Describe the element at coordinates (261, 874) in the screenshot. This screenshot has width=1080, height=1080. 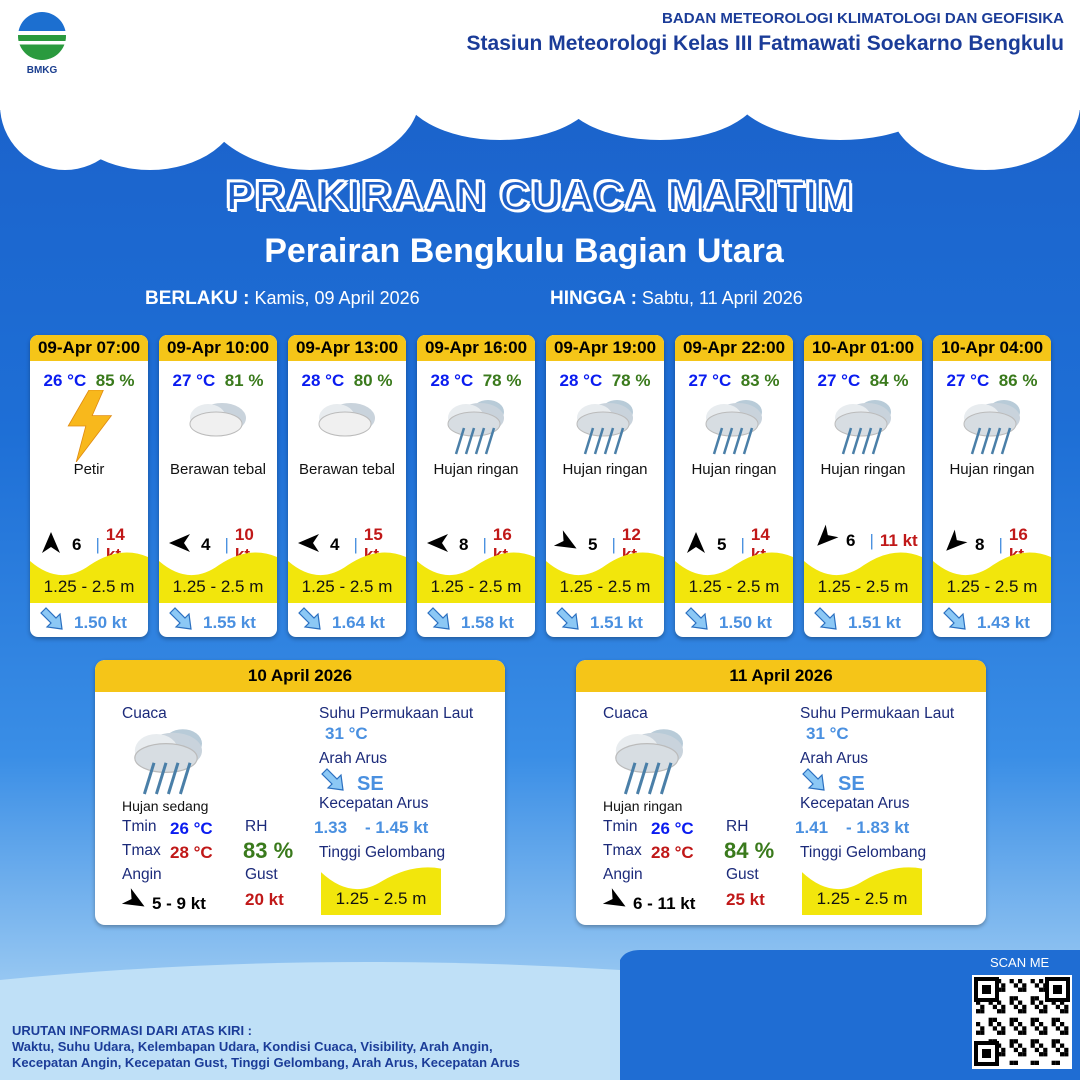
I see `gust-label: Gust` at that location.